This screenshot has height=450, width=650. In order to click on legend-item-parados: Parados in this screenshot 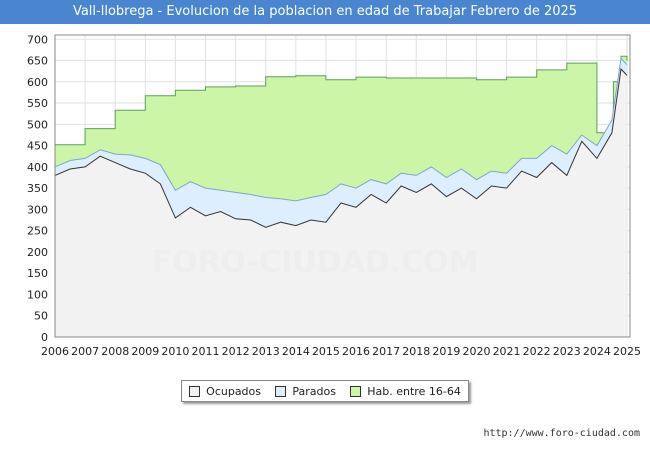, I will do `click(305, 391)`.